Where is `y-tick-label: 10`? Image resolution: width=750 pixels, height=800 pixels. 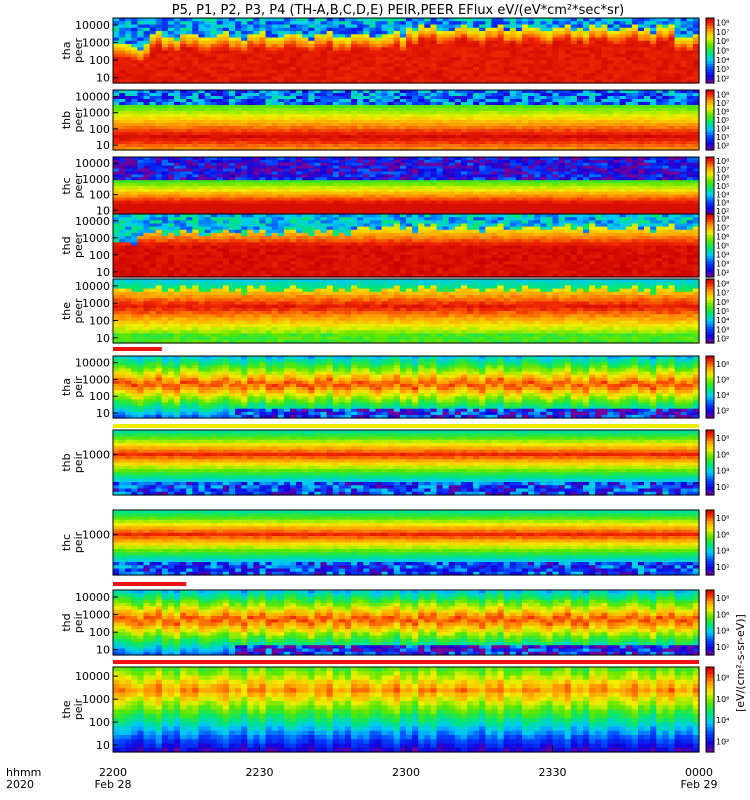
y-tick-label: 10 is located at coordinates (103, 78).